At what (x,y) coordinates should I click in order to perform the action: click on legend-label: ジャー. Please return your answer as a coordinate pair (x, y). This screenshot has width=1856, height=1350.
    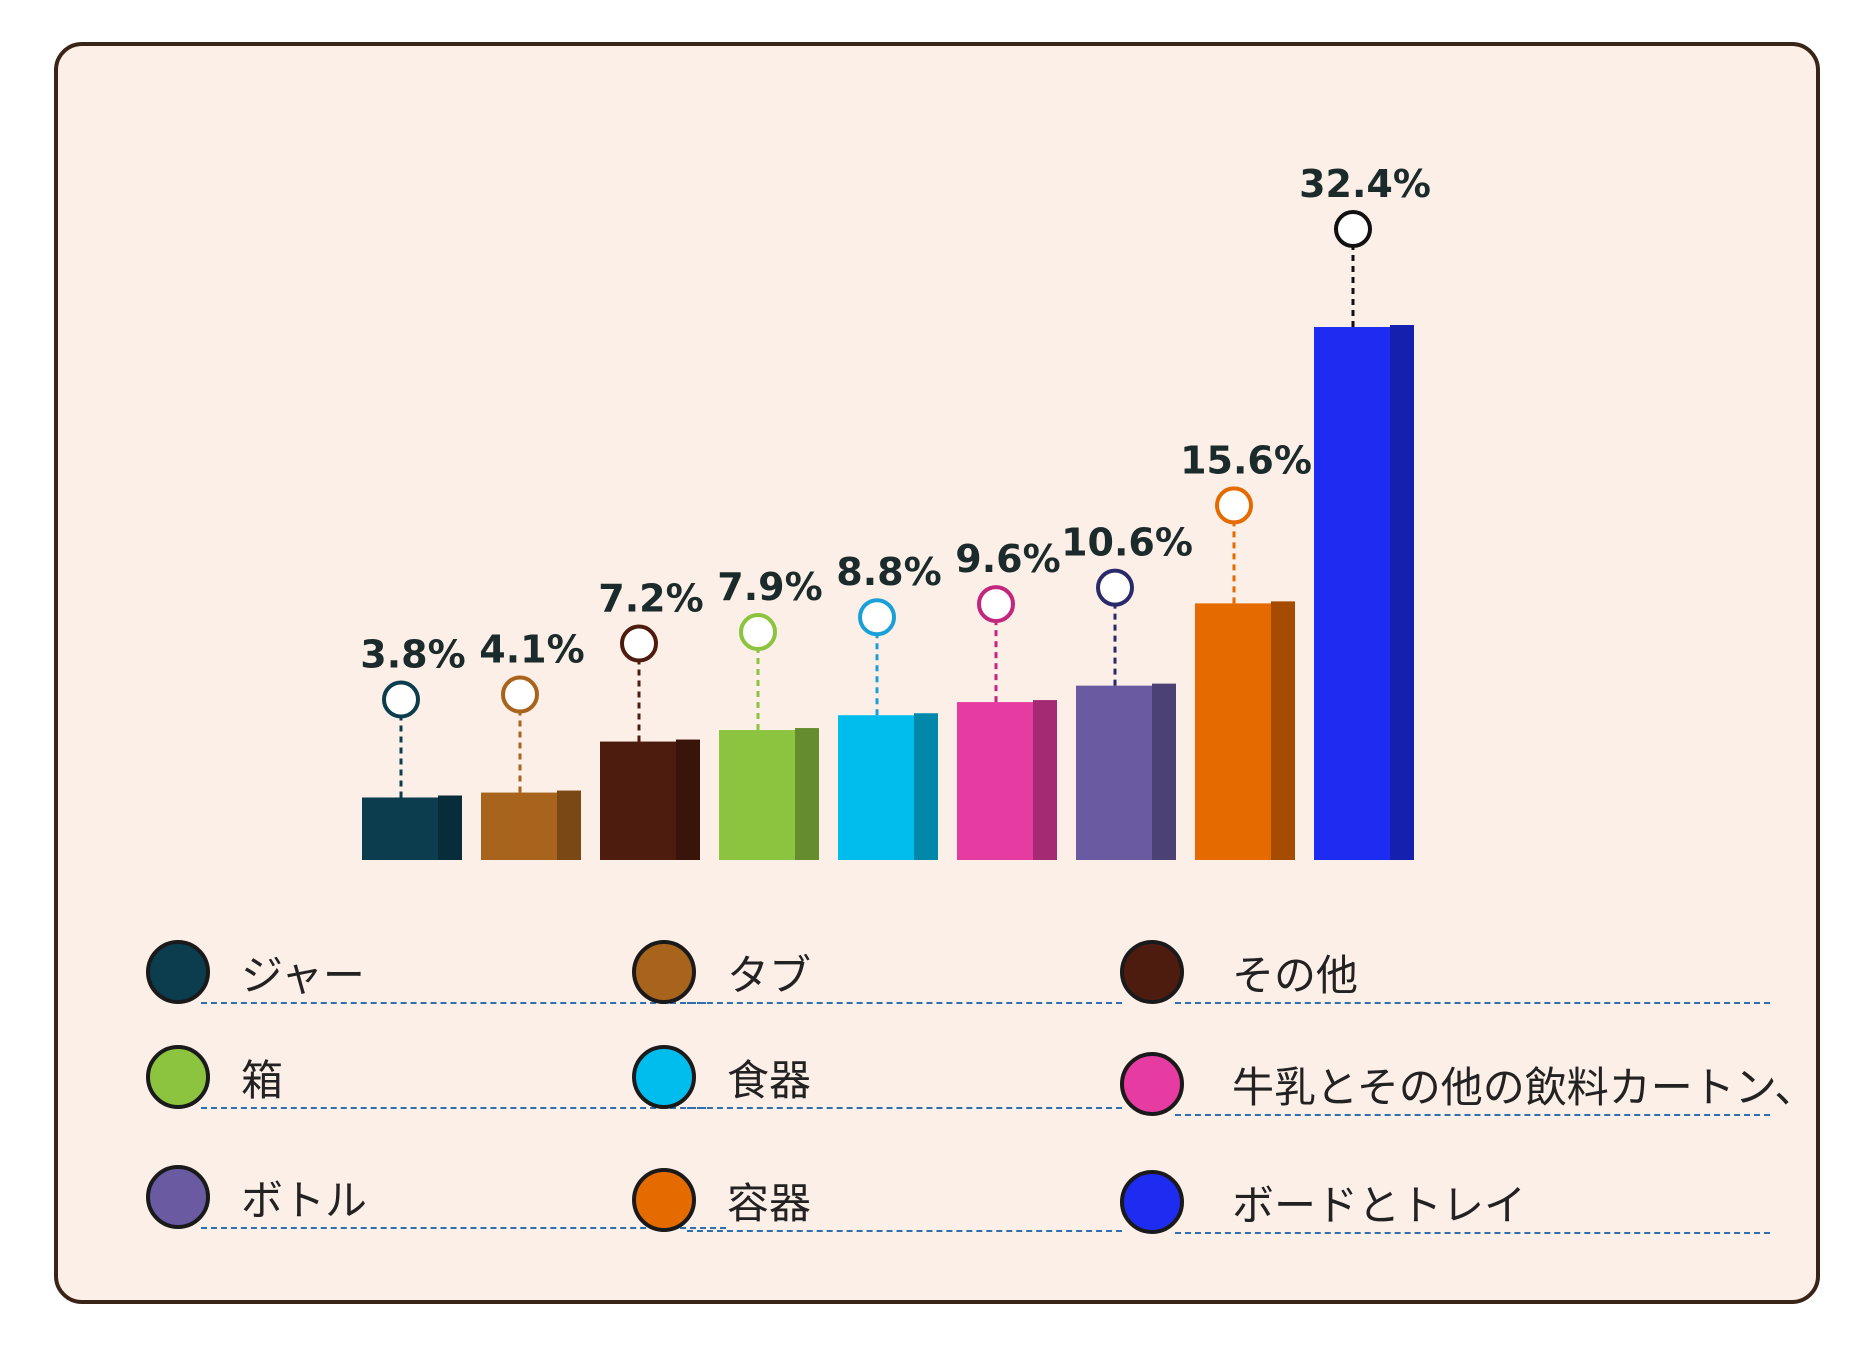
    Looking at the image, I should click on (303, 975).